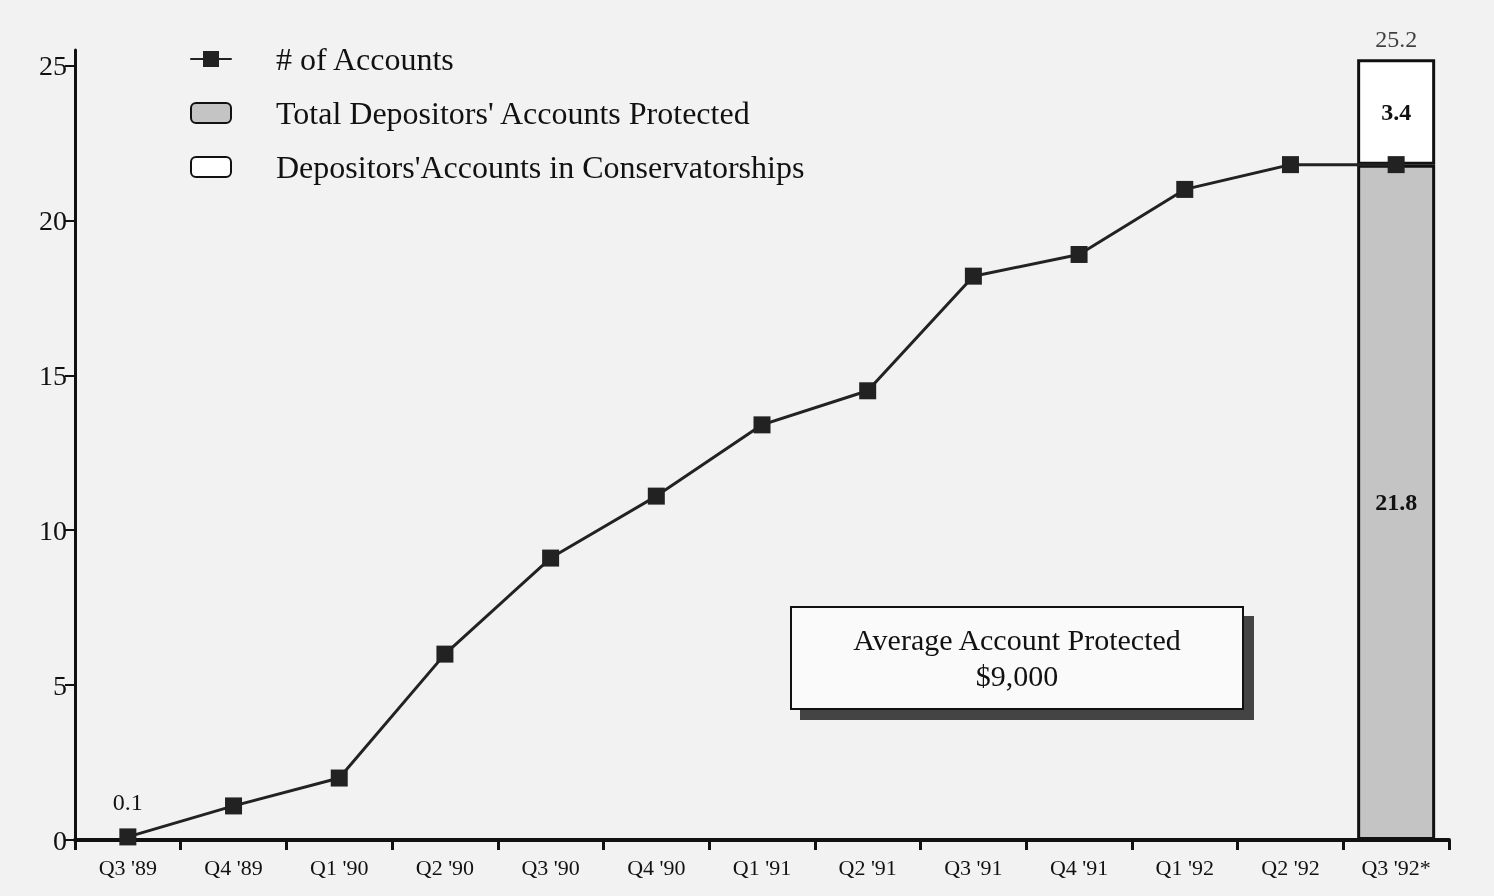 Image resolution: width=1494 pixels, height=896 pixels. What do you see at coordinates (53, 220) in the screenshot?
I see `y-tick-label: 20` at bounding box center [53, 220].